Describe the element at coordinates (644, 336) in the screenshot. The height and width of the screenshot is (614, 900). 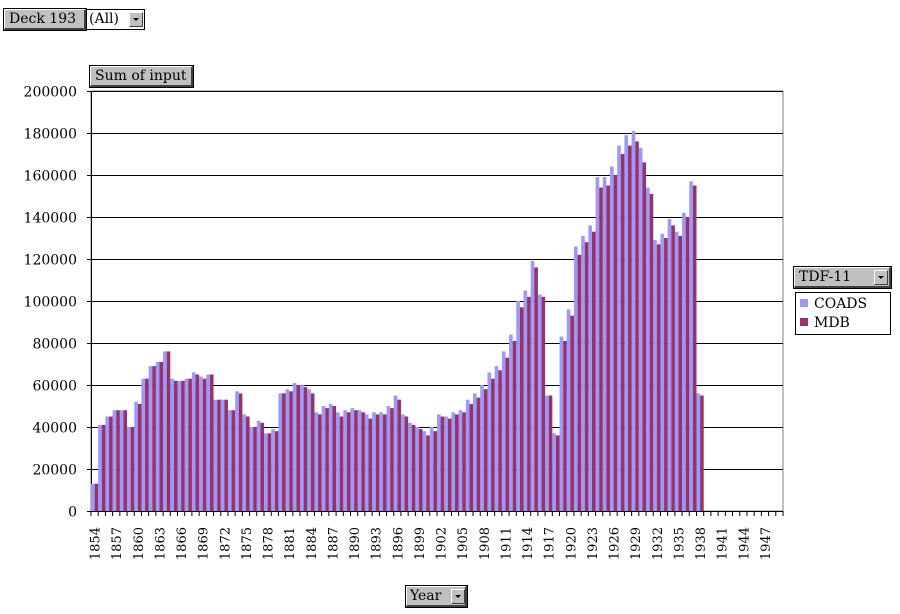
I see `bar-mdb-1930` at that location.